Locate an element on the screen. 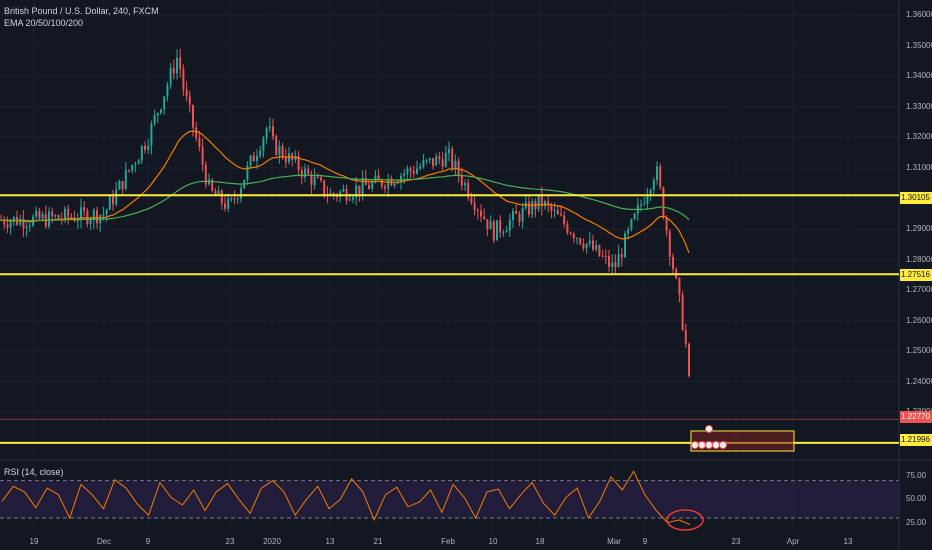 Image resolution: width=932 pixels, height=550 pixels. time-tick: 13 is located at coordinates (848, 541).